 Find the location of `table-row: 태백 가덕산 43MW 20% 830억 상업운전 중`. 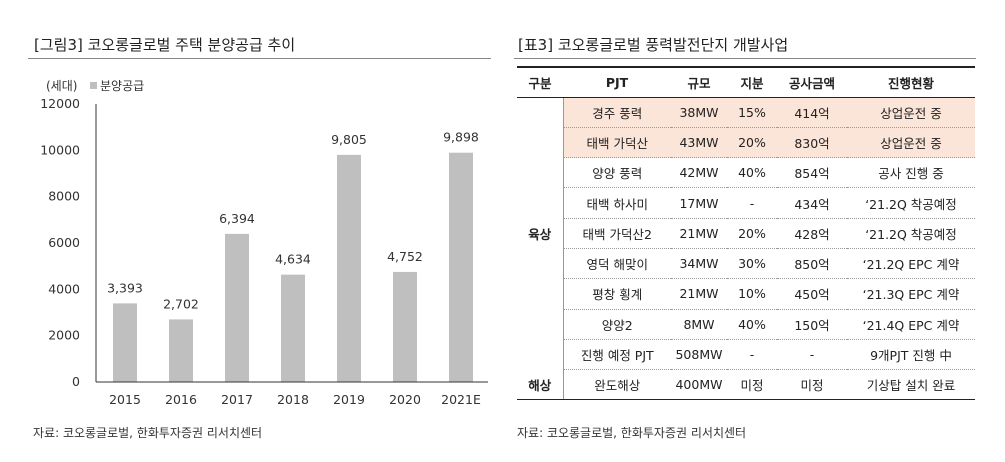

table-row: 태백 가덕산 43MW 20% 830억 상업운전 중 is located at coordinates (746, 143).